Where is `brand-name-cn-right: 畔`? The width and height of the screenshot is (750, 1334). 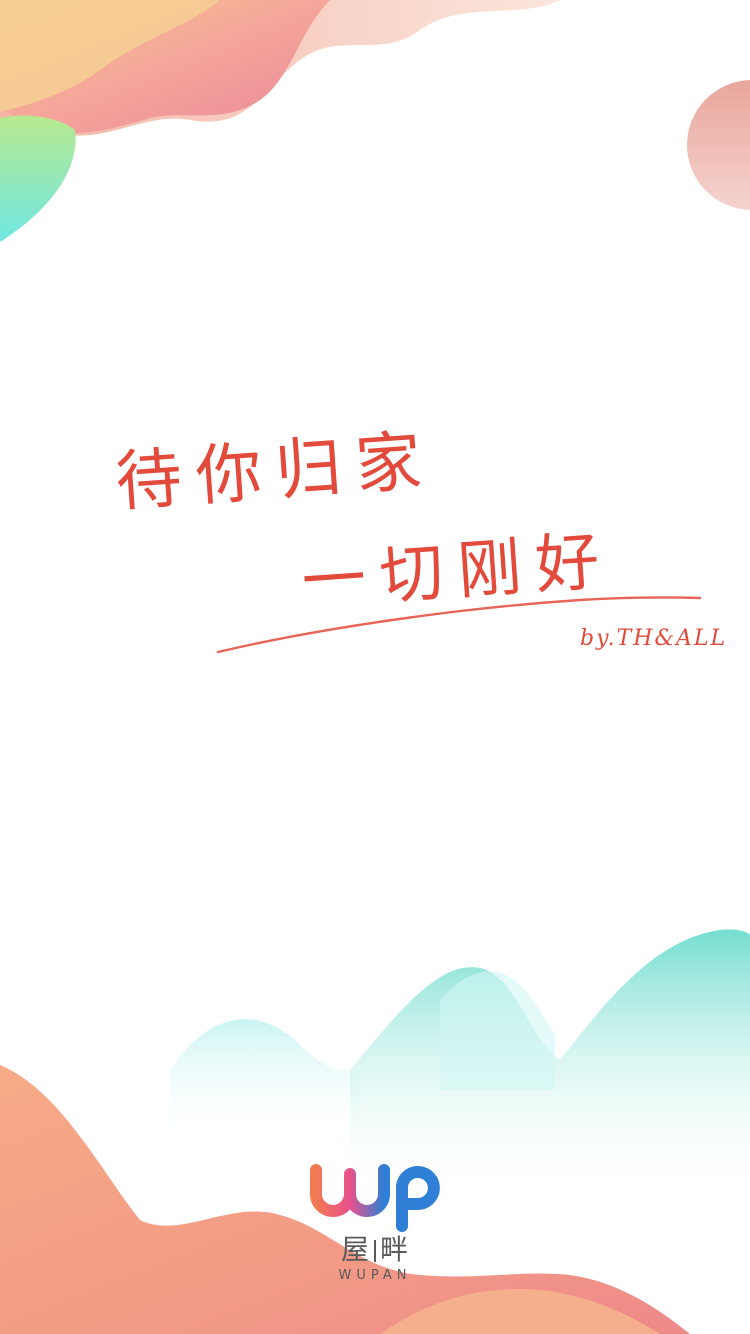 brand-name-cn-right: 畔 is located at coordinates (395, 1249).